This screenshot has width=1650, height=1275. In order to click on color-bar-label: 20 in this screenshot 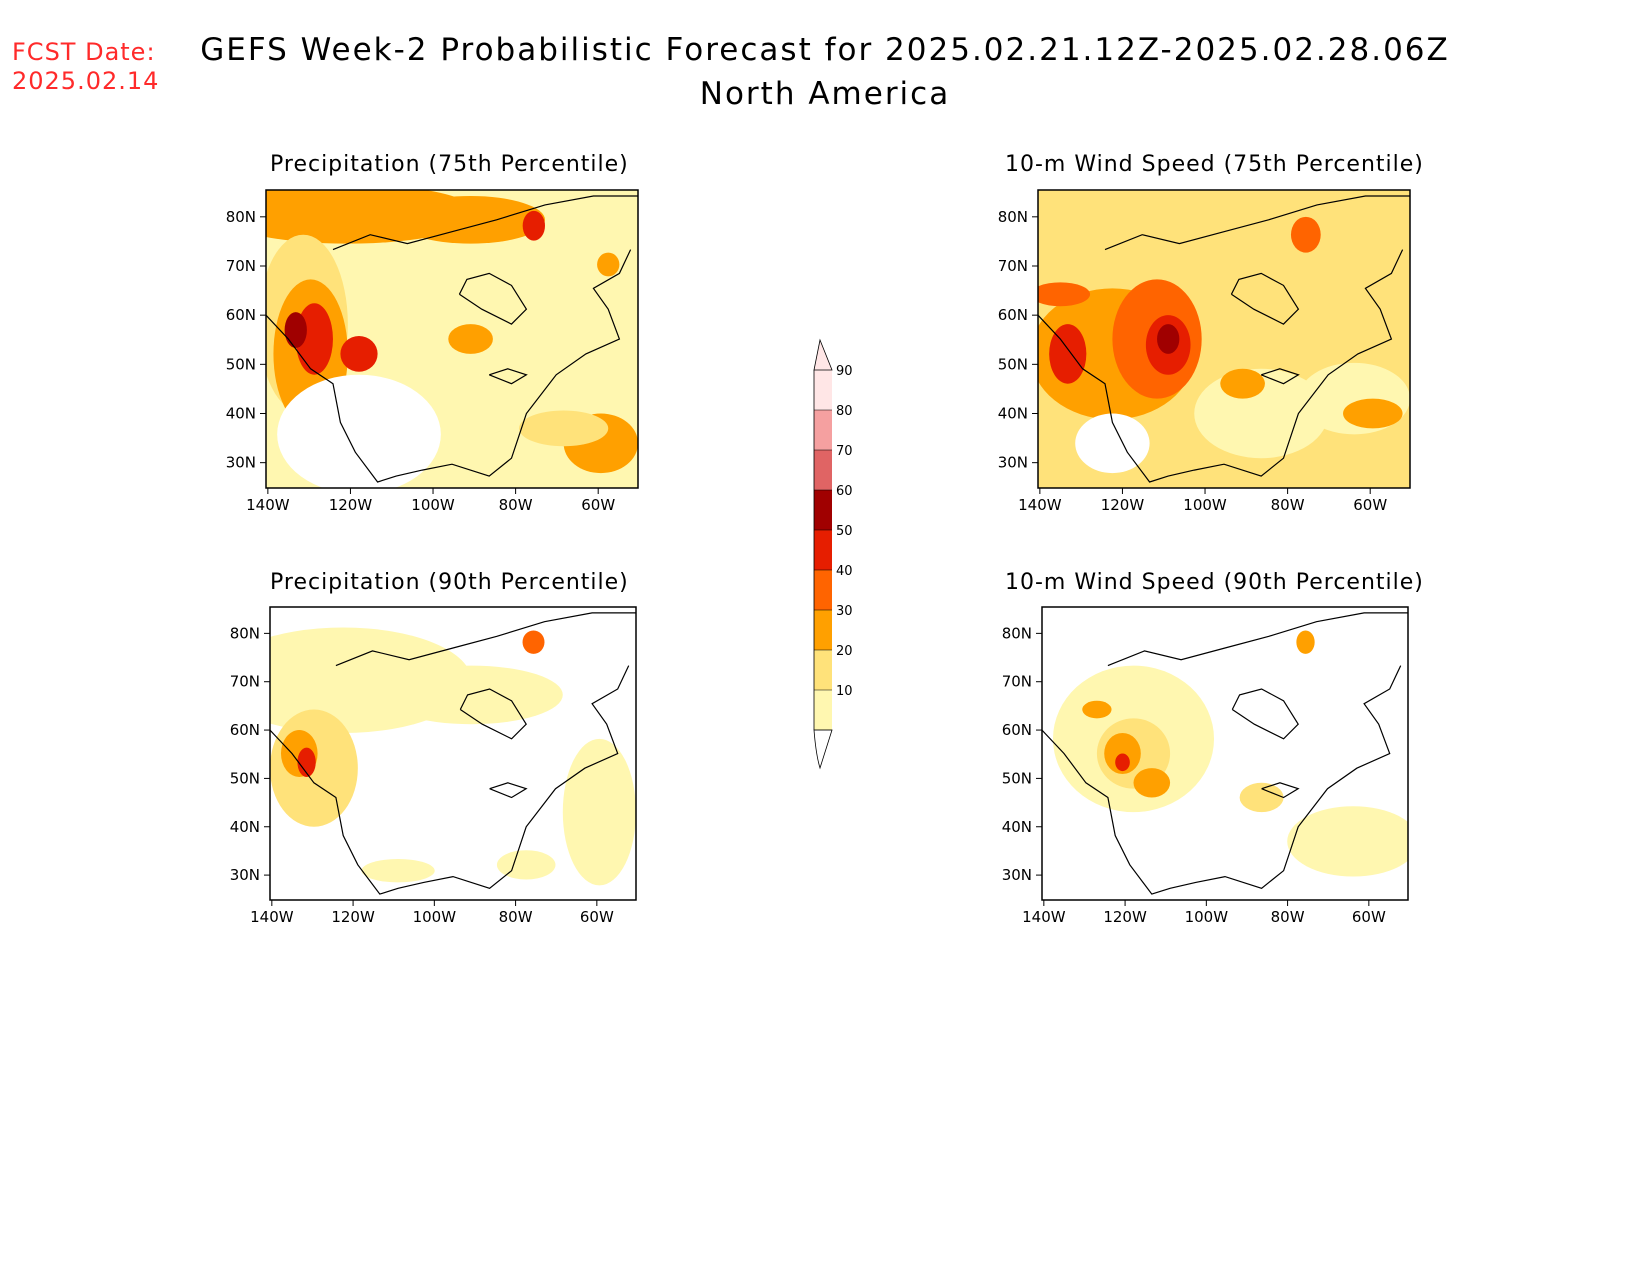, I will do `click(844, 651)`.